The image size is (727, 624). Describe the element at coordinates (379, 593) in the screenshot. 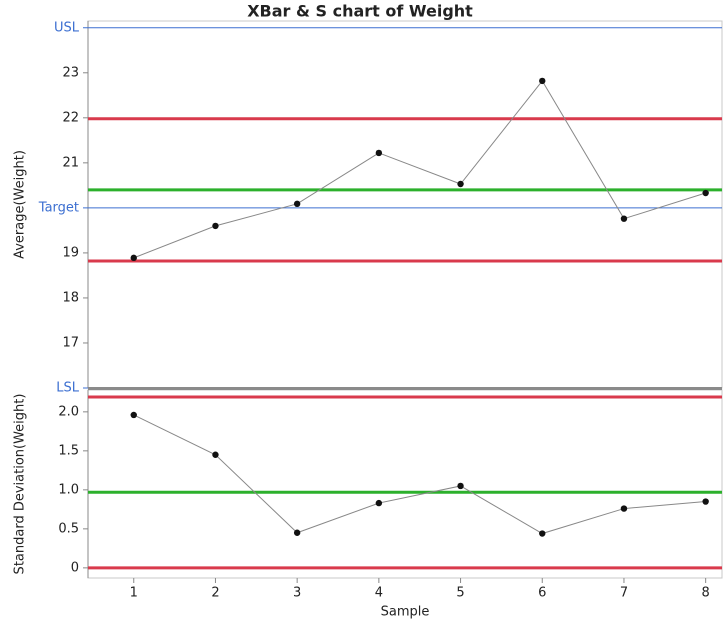

I see `x-tick-label: 4` at that location.